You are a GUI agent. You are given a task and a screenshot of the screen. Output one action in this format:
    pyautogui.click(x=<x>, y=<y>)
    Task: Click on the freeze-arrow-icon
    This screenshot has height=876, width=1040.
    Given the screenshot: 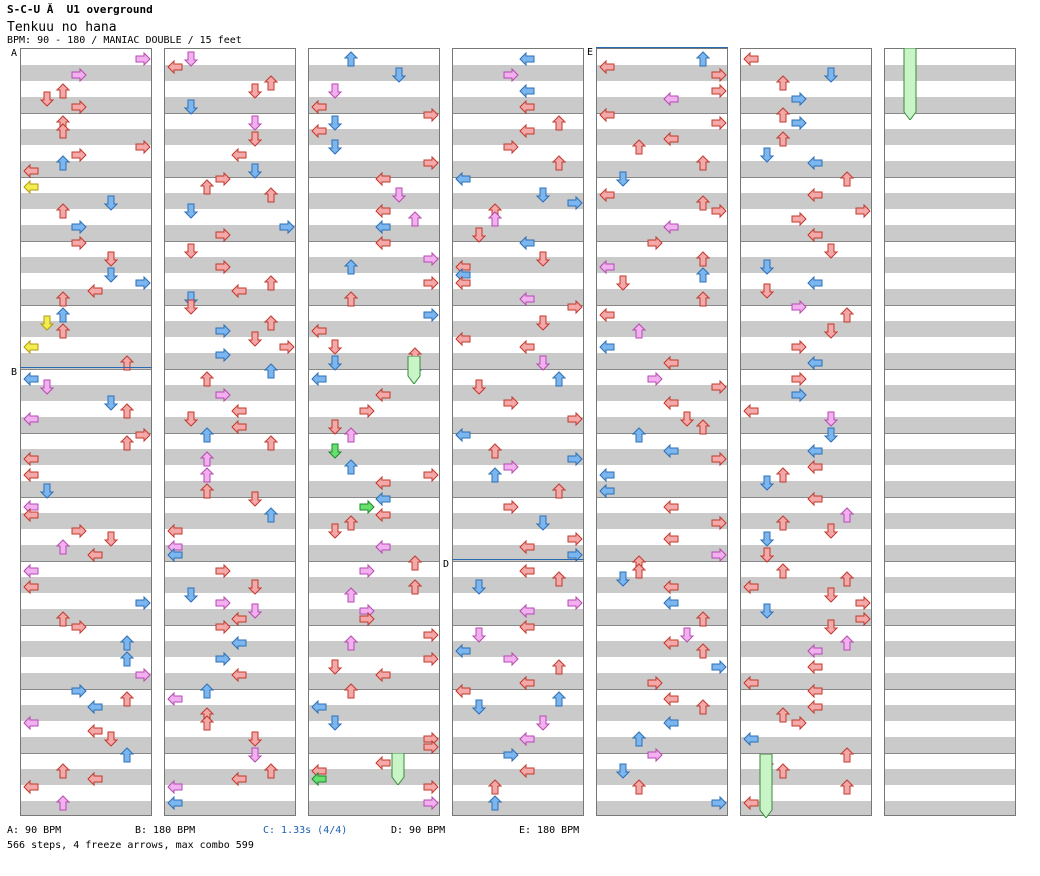 What is the action you would take?
    pyautogui.click(x=414, y=371)
    